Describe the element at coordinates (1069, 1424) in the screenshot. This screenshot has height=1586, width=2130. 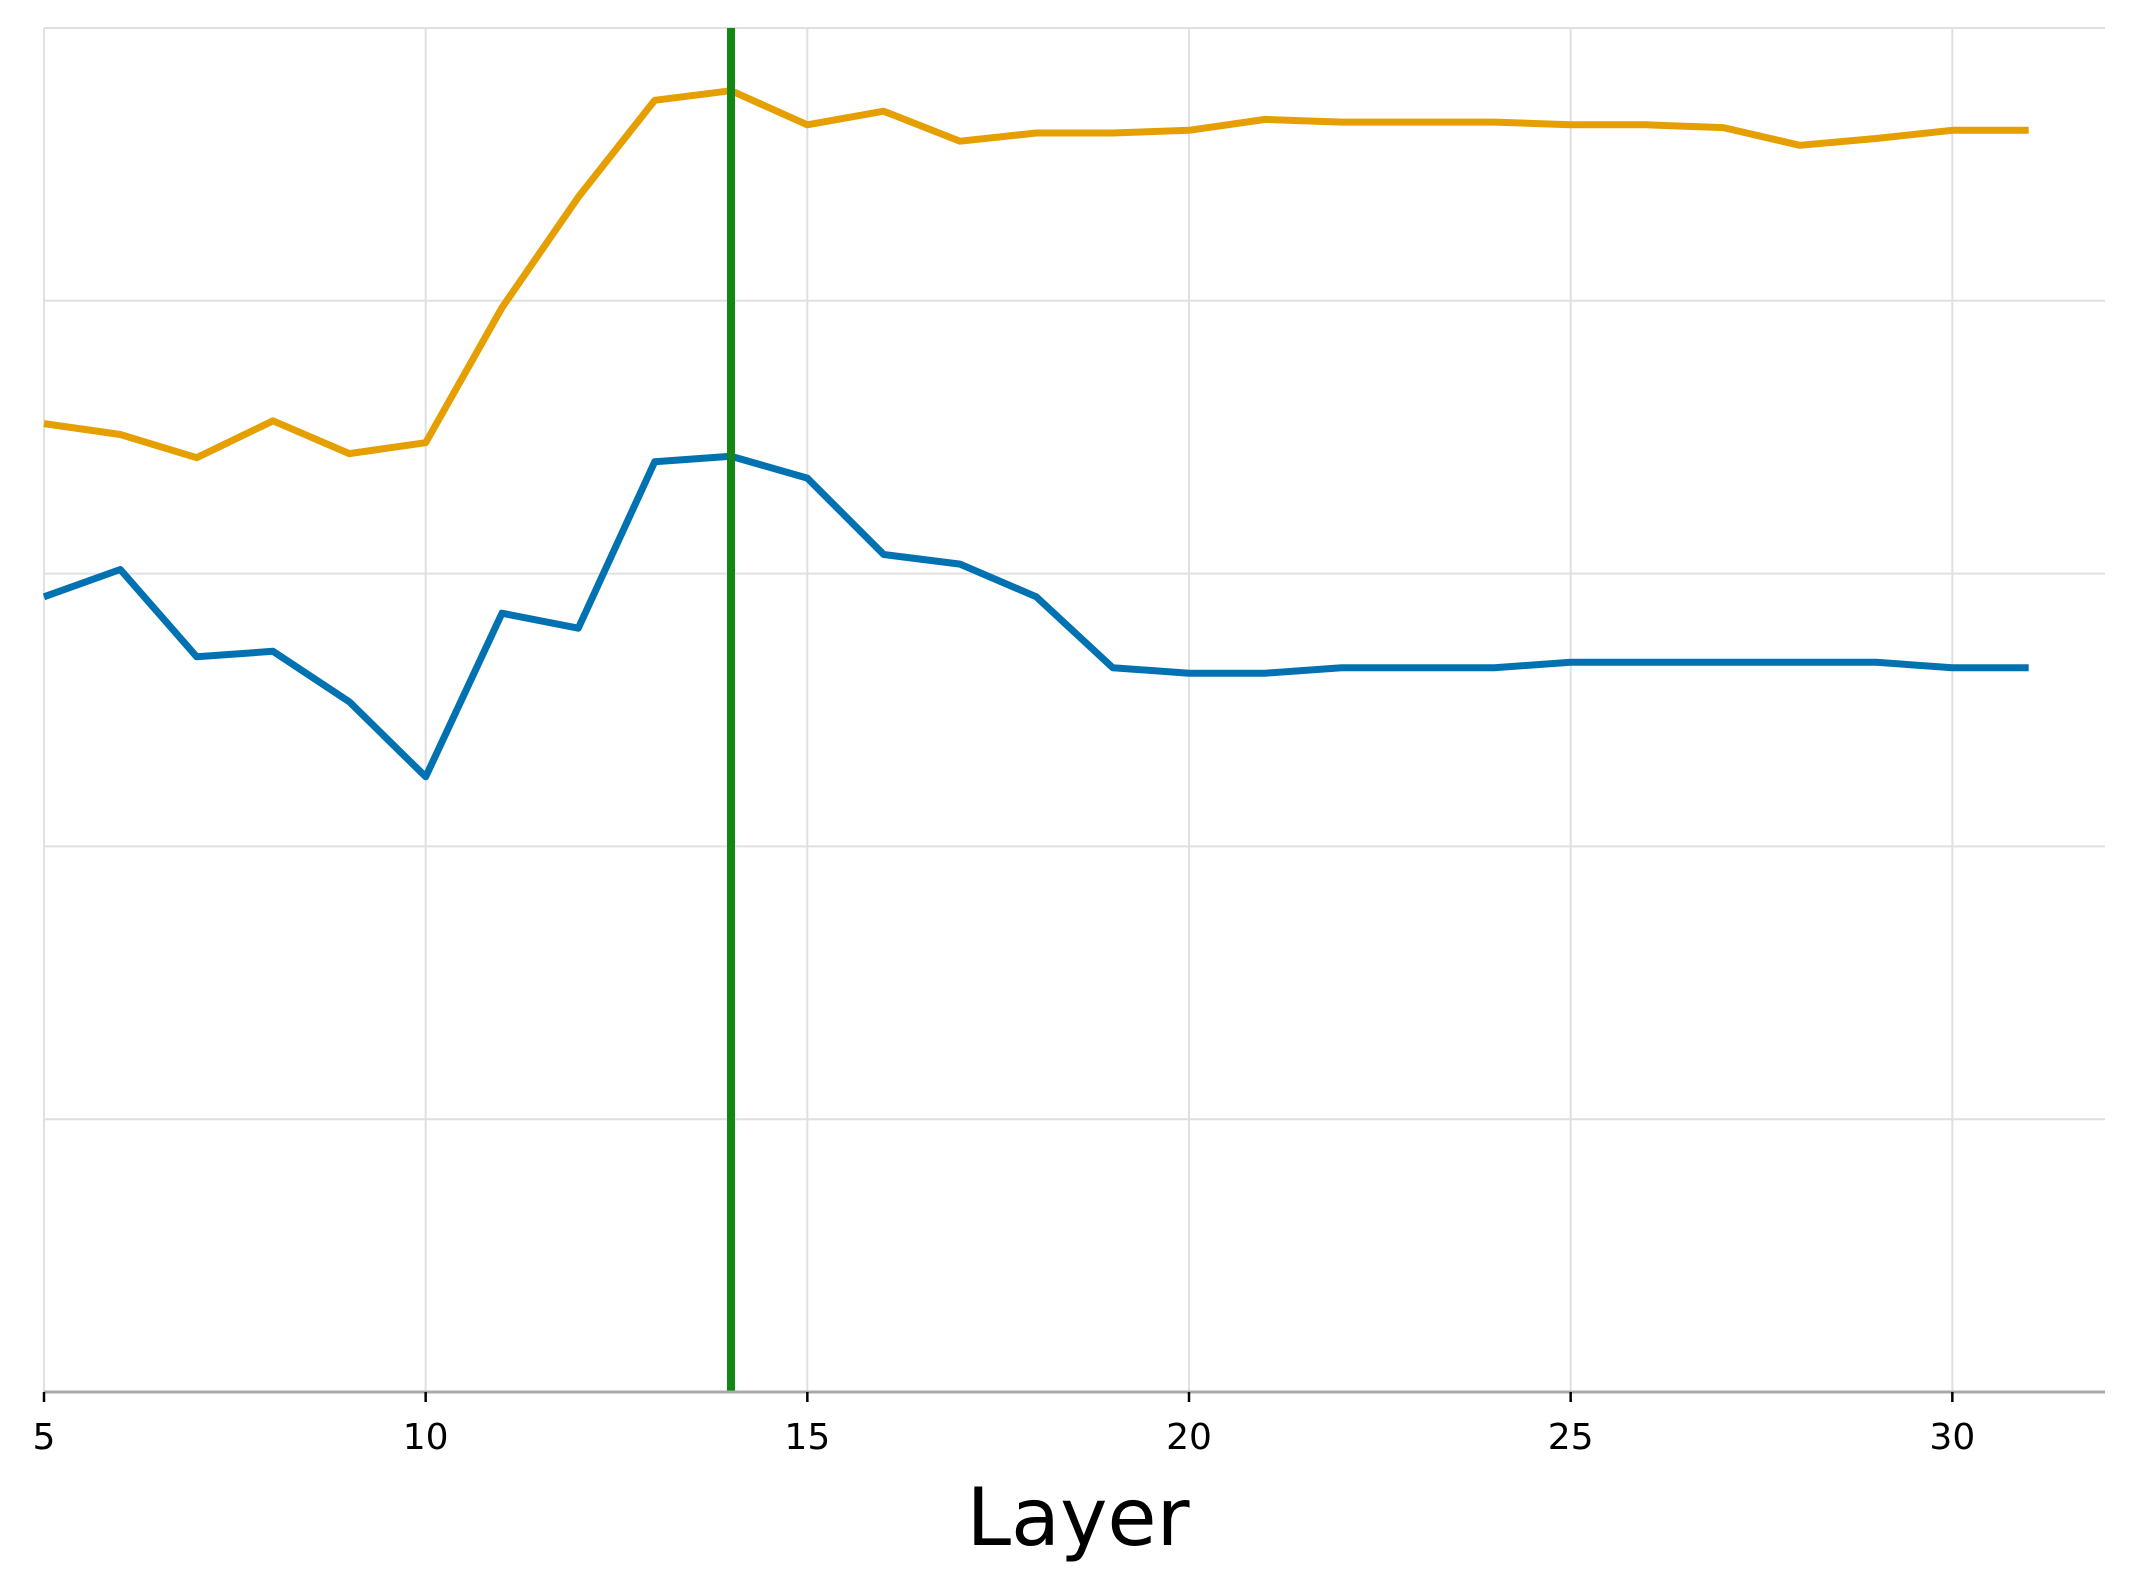
I see `x-axis: 5 10 15 20 25 30` at that location.